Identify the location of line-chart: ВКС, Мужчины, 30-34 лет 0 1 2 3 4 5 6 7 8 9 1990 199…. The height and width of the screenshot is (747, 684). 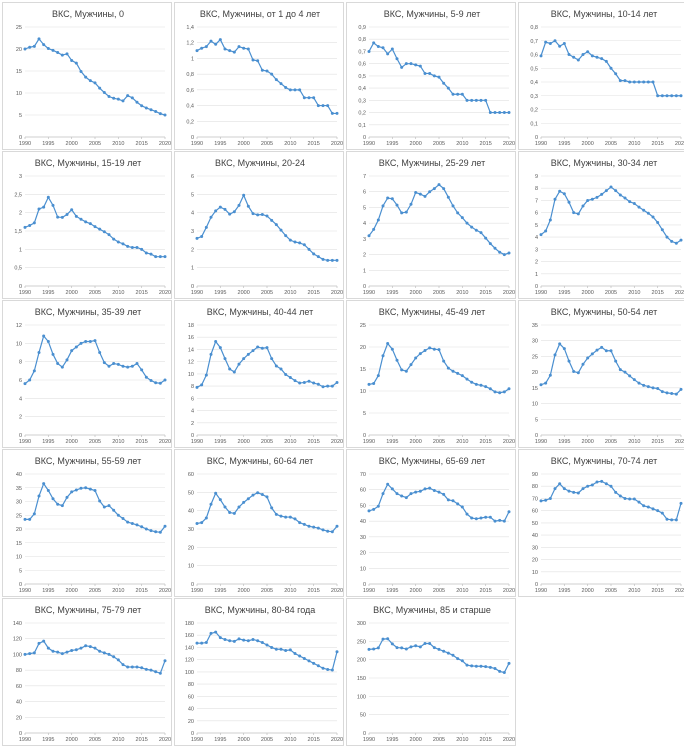
(609, 227).